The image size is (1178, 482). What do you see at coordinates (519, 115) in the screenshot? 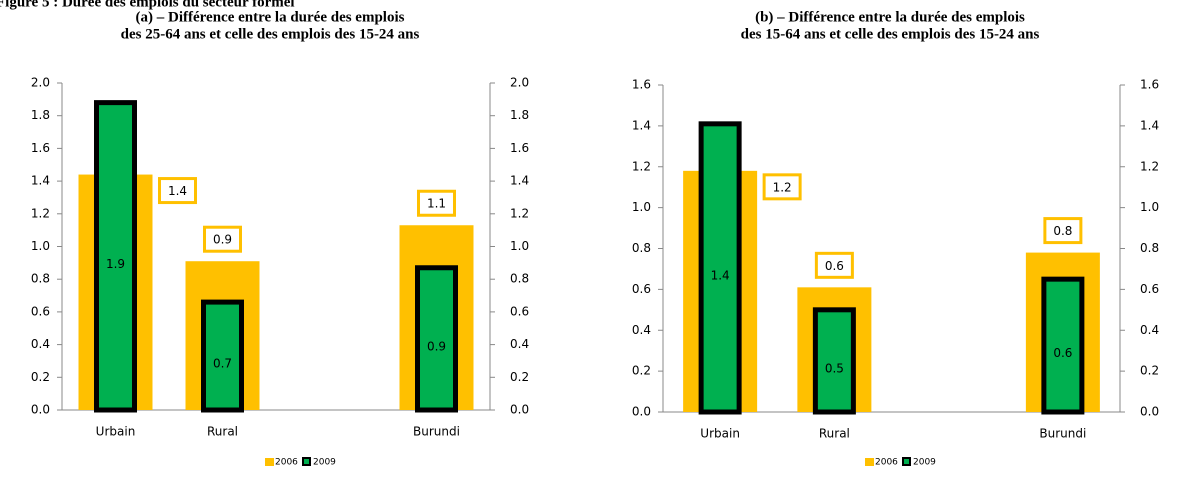
I see `y2-tick-label: 1.8` at bounding box center [519, 115].